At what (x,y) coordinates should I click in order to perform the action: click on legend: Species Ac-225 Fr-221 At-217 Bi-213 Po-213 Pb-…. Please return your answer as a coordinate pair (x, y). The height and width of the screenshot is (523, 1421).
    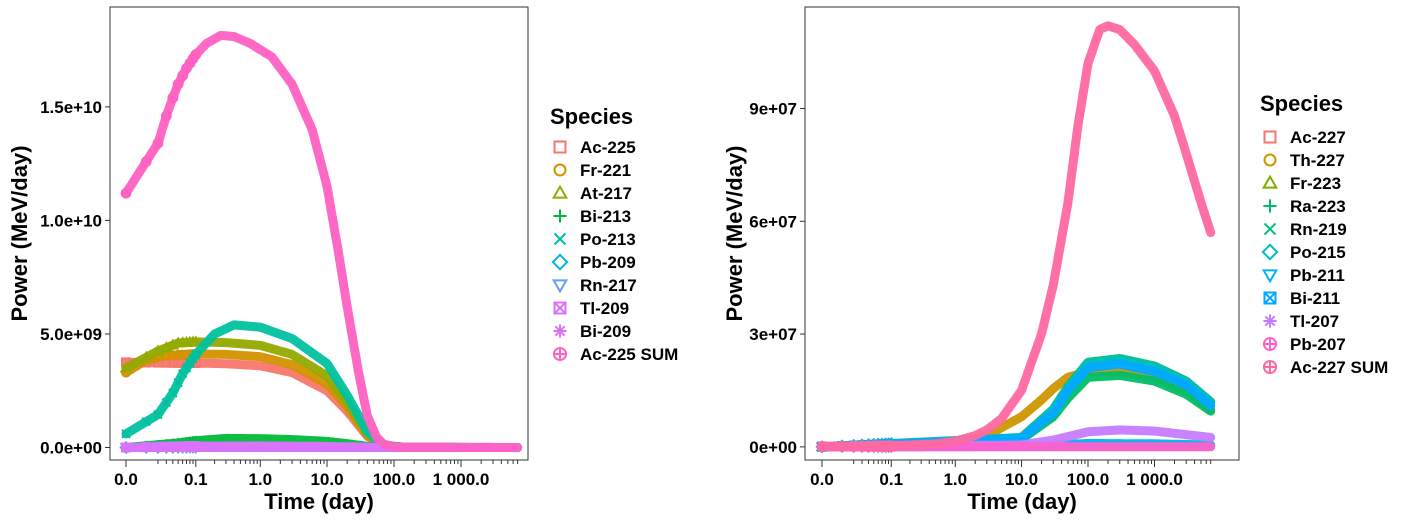
    Looking at the image, I should click on (614, 234).